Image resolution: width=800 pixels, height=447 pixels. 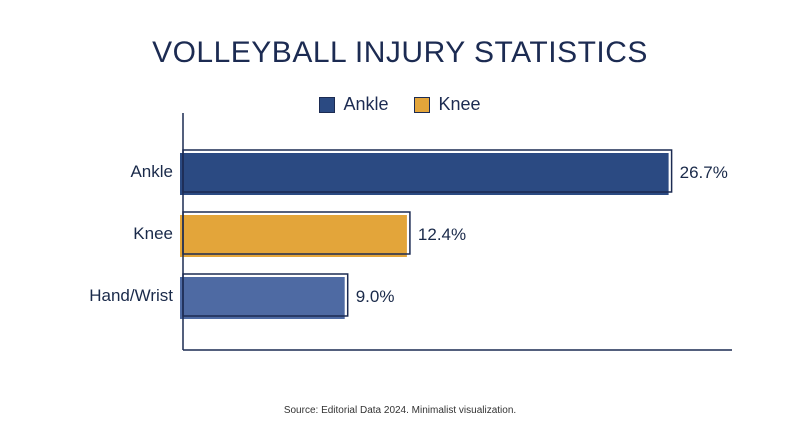 I want to click on legend-item-ankle: Ankle, so click(x=353, y=104).